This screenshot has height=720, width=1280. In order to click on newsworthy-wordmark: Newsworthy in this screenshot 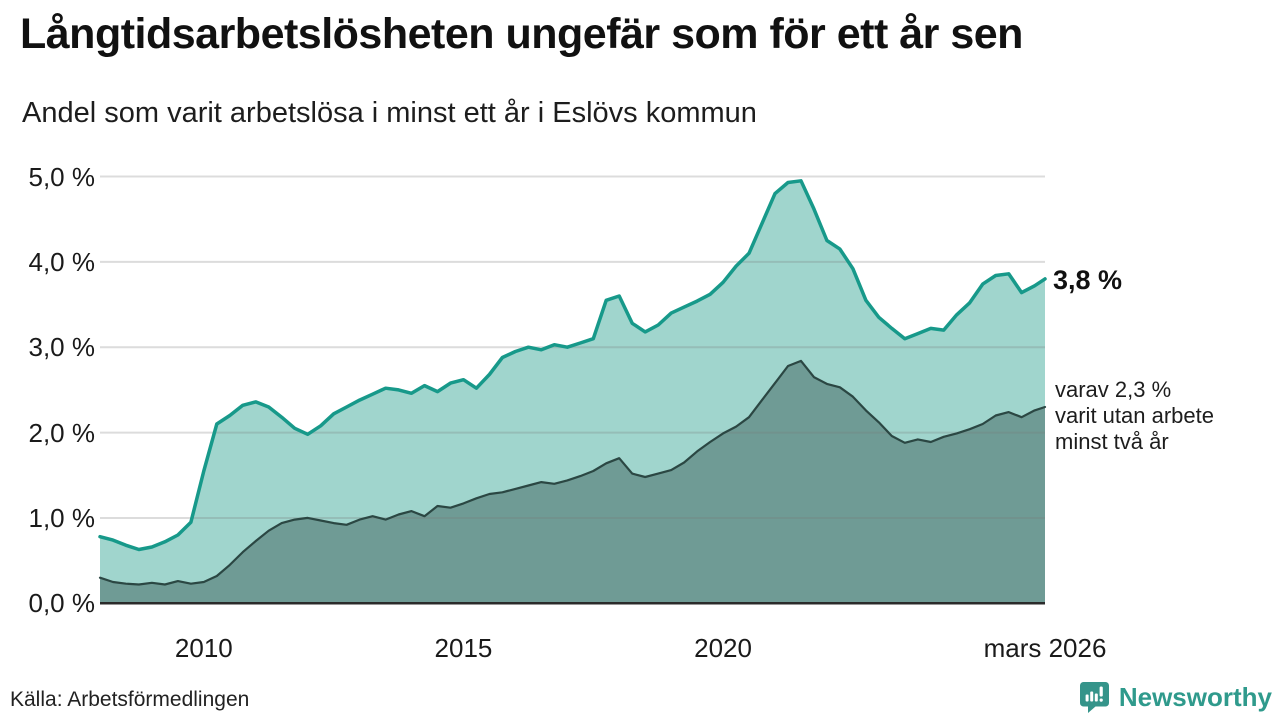, I will do `click(1195, 697)`.